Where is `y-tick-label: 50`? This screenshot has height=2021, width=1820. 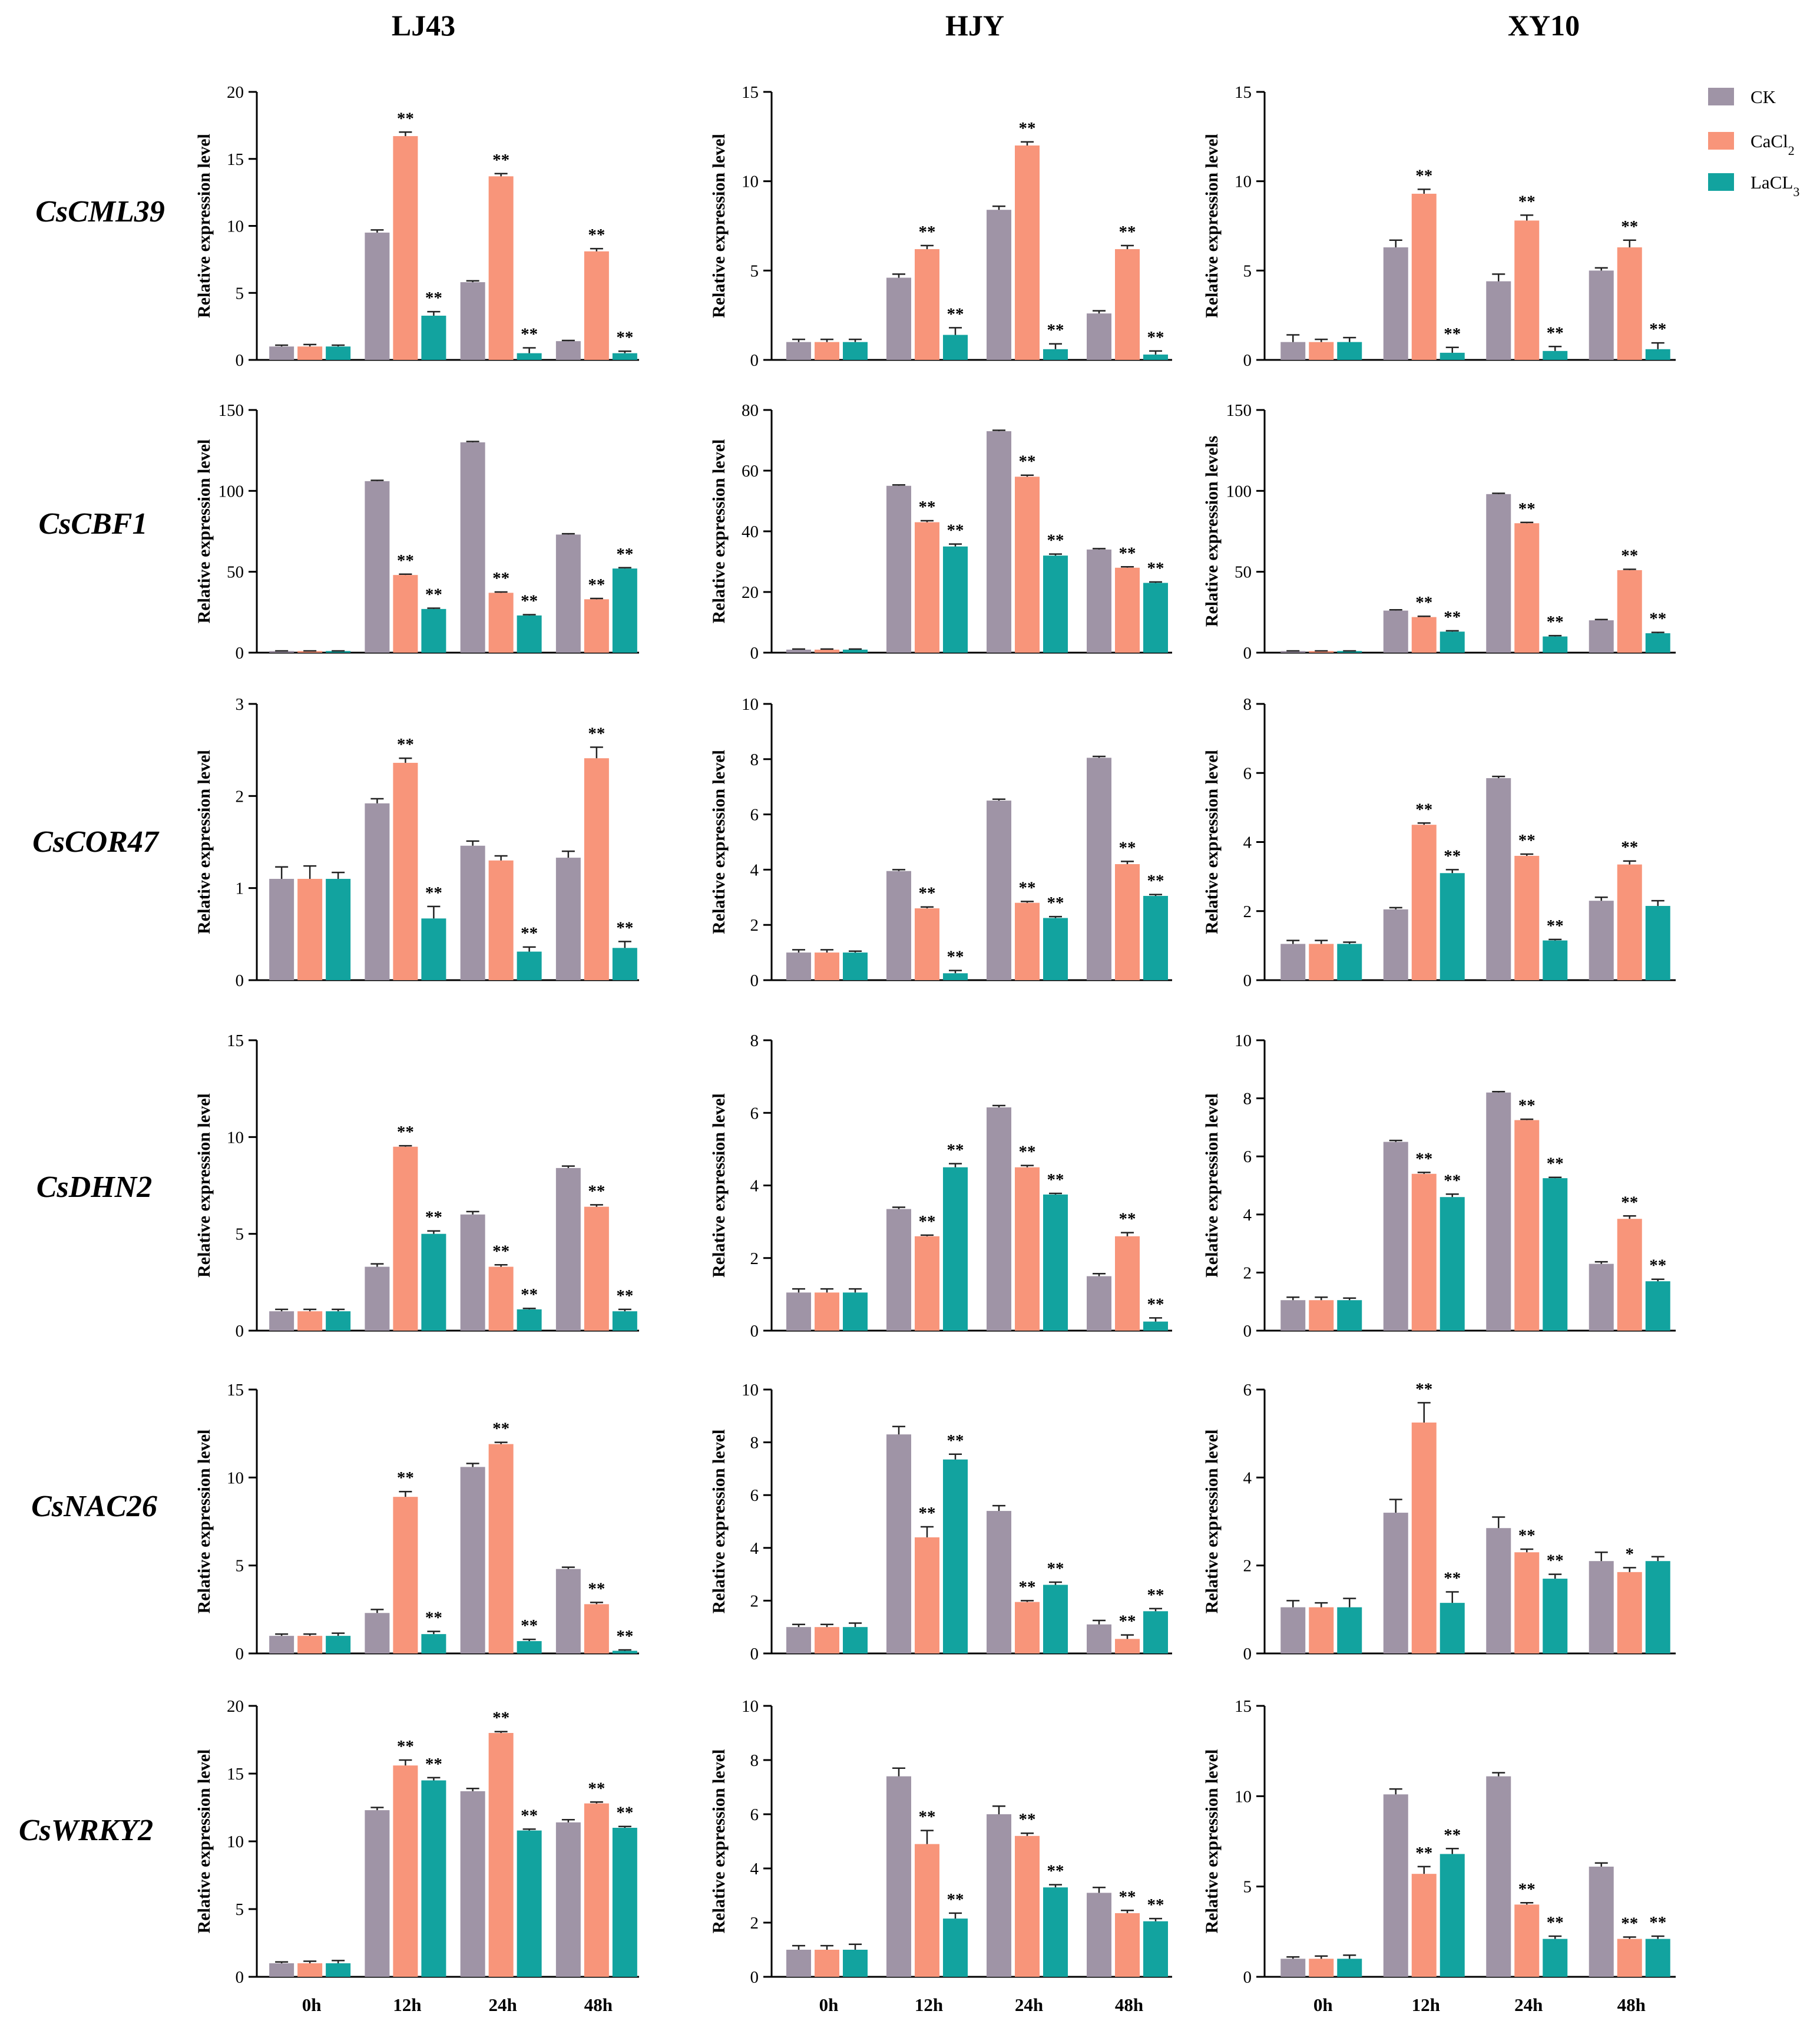
y-tick-label: 50 is located at coordinates (235, 572).